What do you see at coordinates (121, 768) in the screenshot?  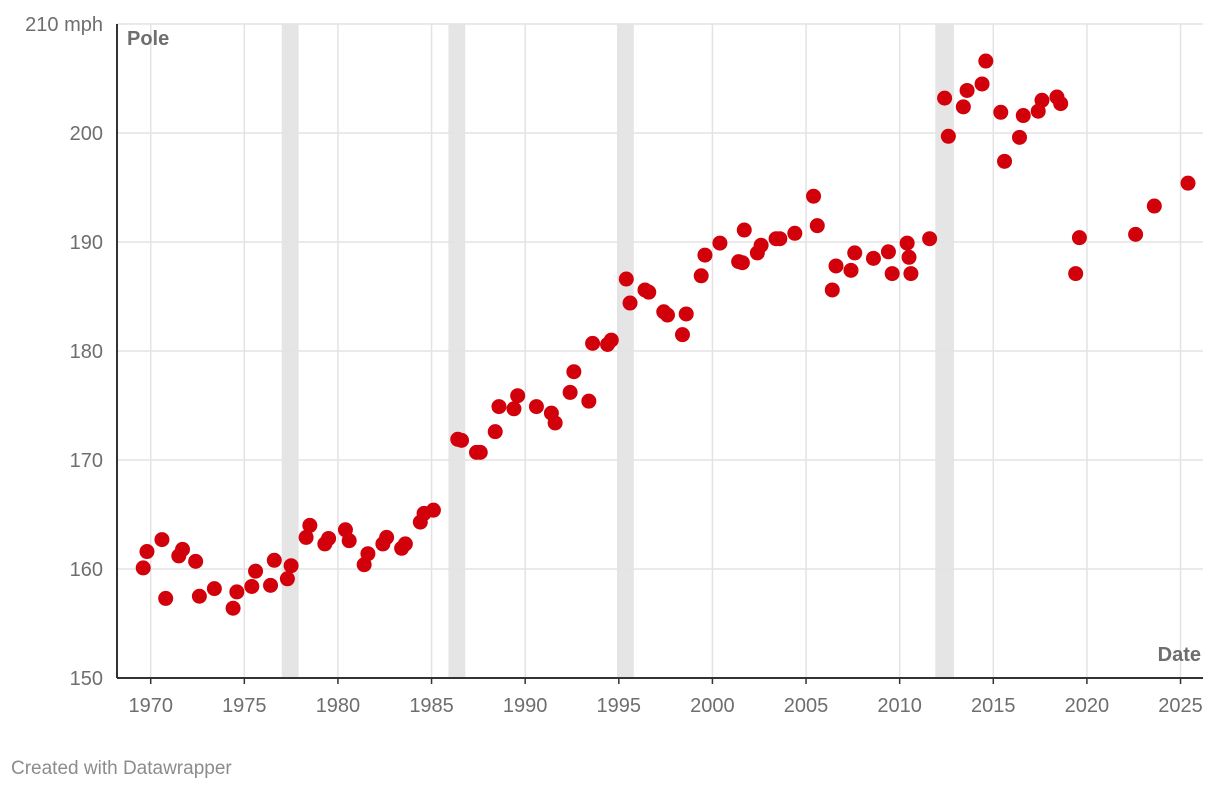 I see `credit-footer: Created with Datawrapper` at bounding box center [121, 768].